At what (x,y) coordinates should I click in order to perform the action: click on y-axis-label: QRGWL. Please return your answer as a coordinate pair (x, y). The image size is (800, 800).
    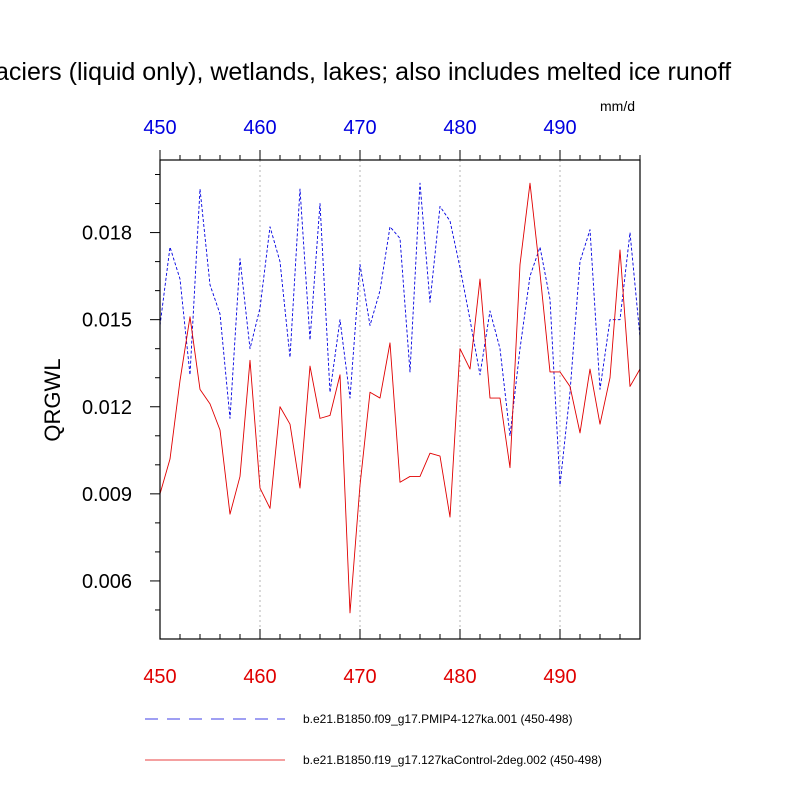
    Looking at the image, I should click on (52, 399).